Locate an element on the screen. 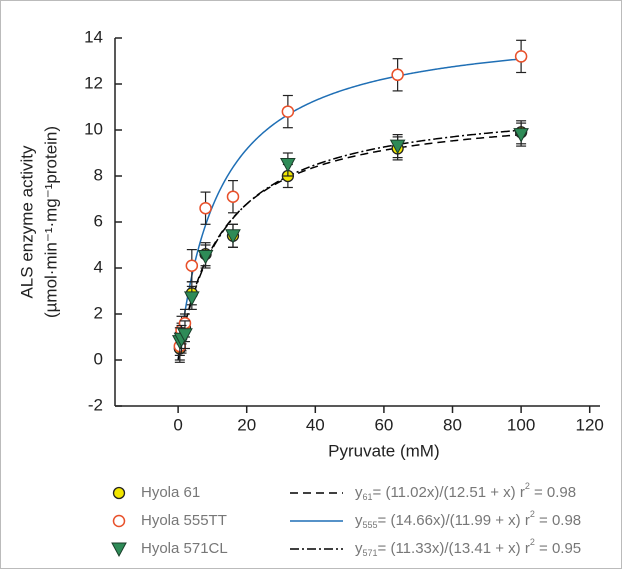 Image resolution: width=622 pixels, height=574 pixels. legend-label: Hyola 571CL is located at coordinates (184, 548).